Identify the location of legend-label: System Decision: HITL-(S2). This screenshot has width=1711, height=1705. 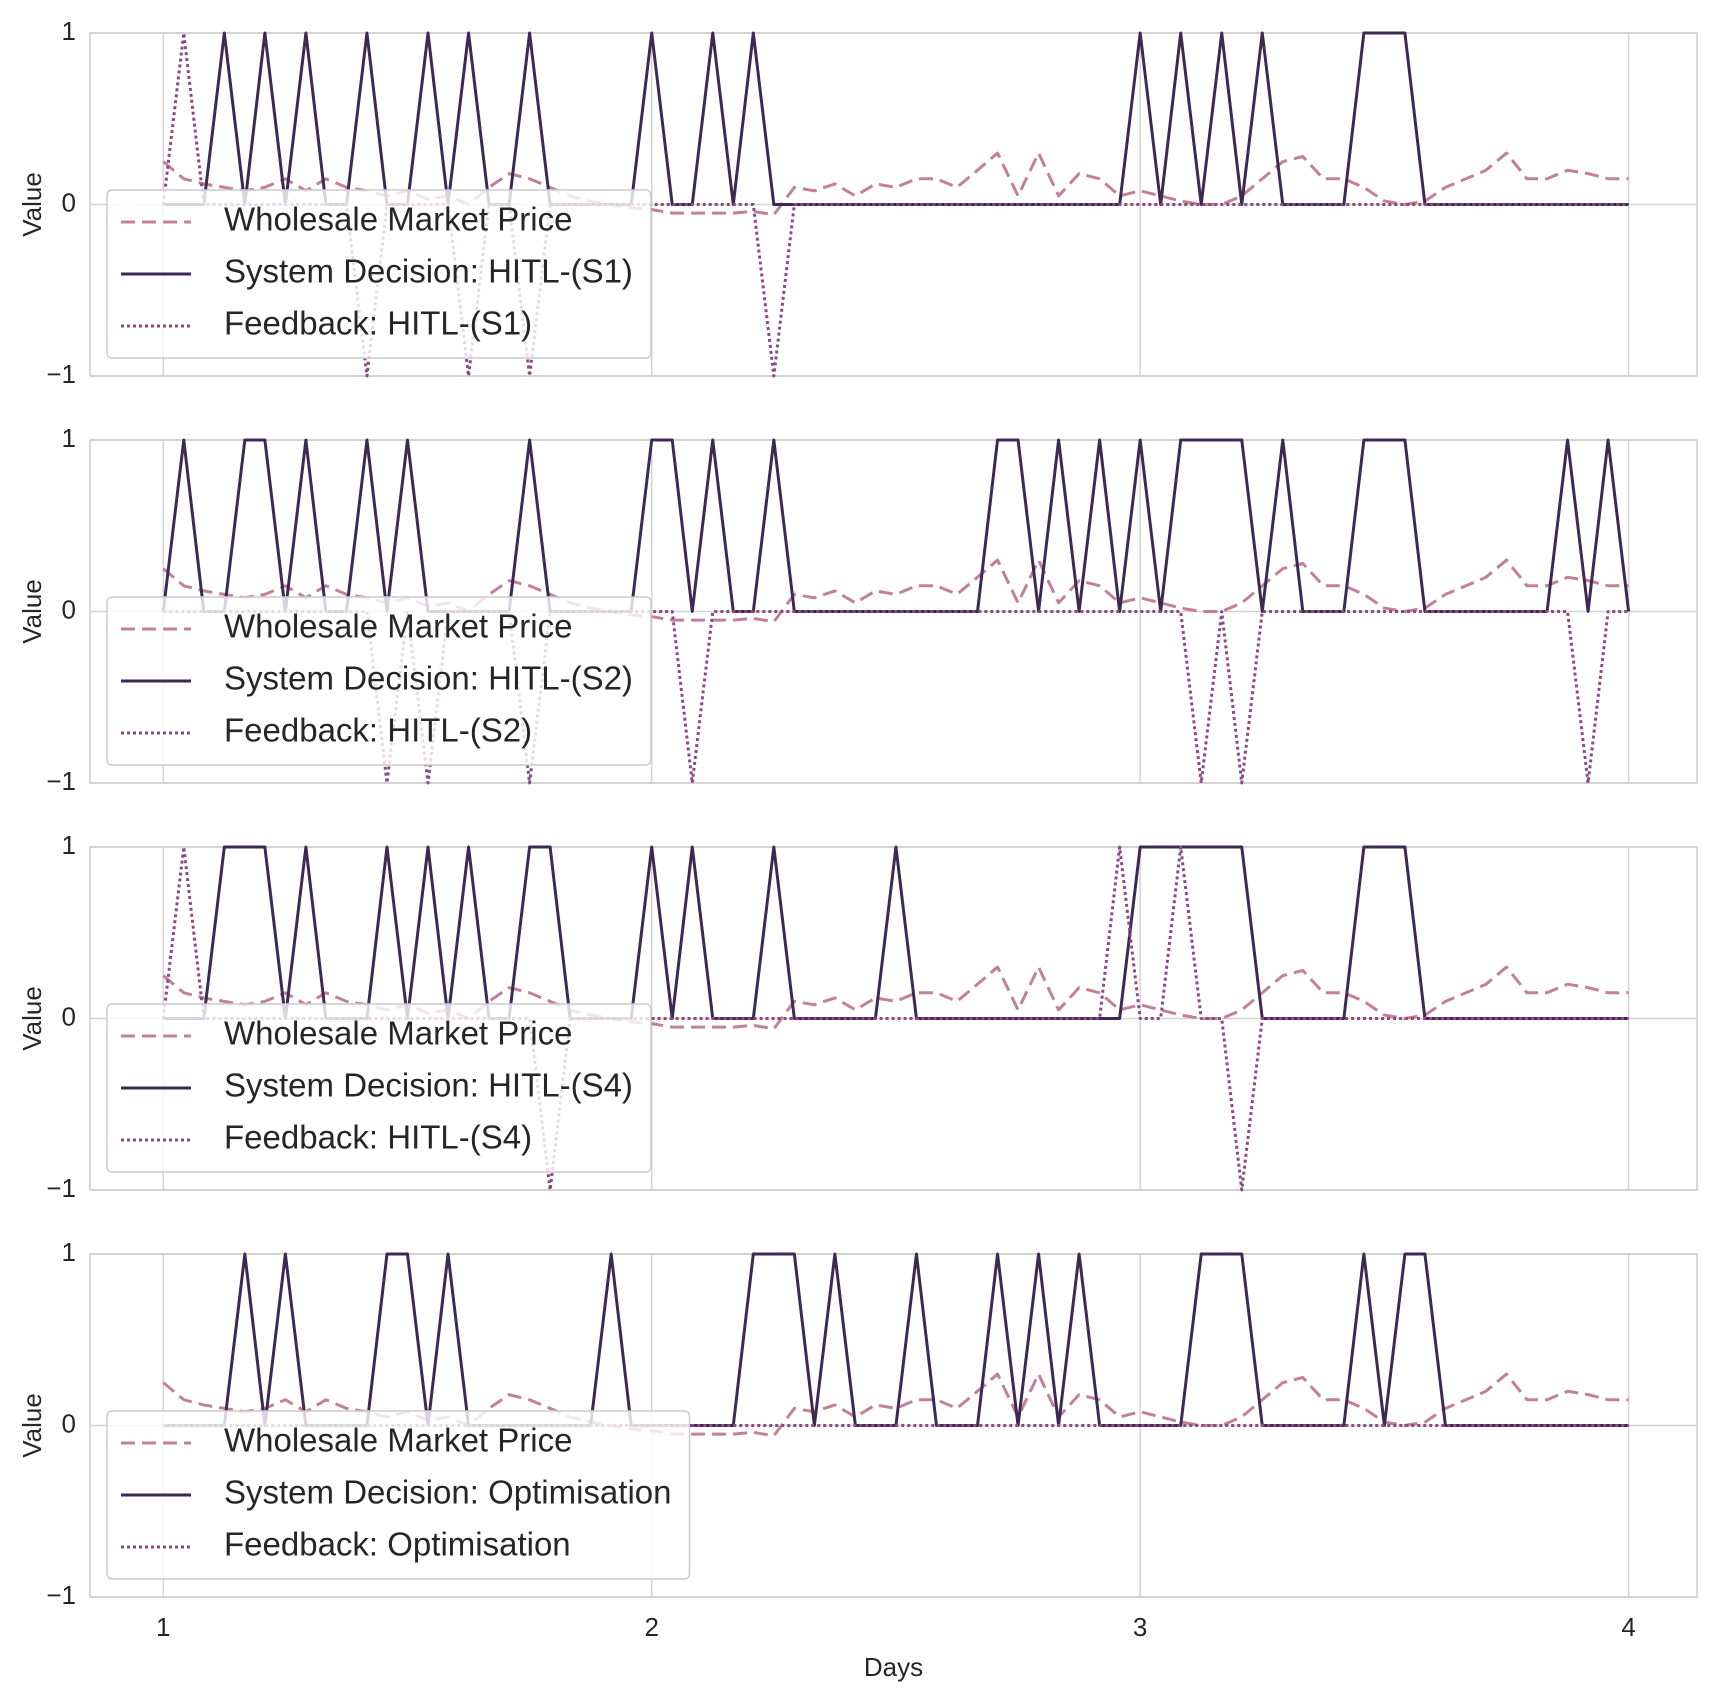
(428, 678).